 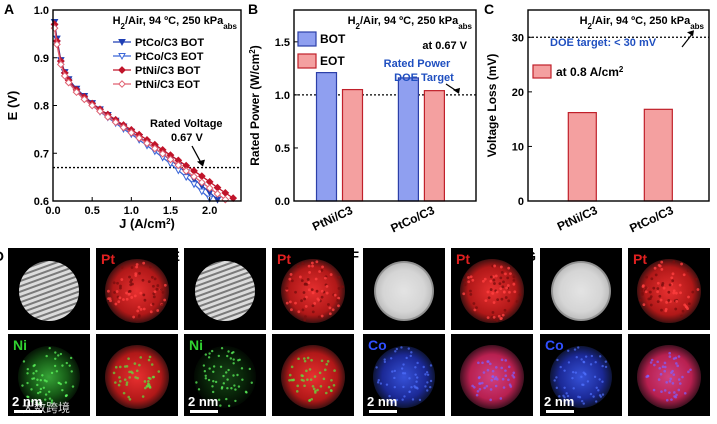 I want to click on x-tick-label: 0.5, so click(x=92, y=211).